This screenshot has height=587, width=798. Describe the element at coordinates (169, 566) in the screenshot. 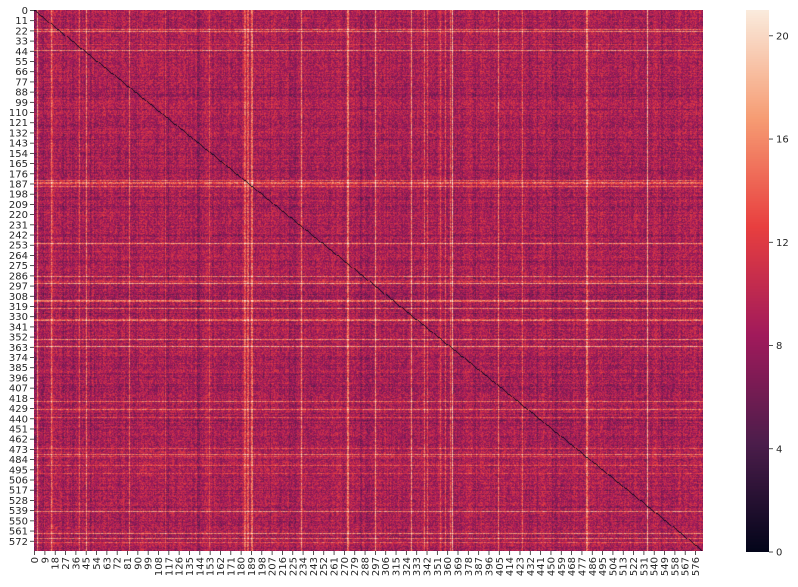

I see `x-tick-label: 117` at that location.